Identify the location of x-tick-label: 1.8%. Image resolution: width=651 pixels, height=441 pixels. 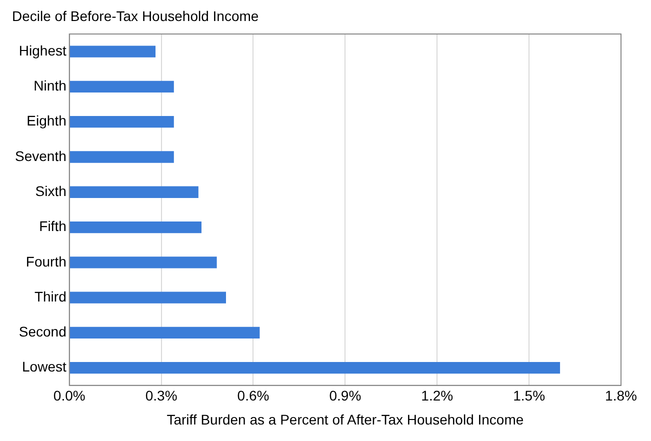
(621, 396).